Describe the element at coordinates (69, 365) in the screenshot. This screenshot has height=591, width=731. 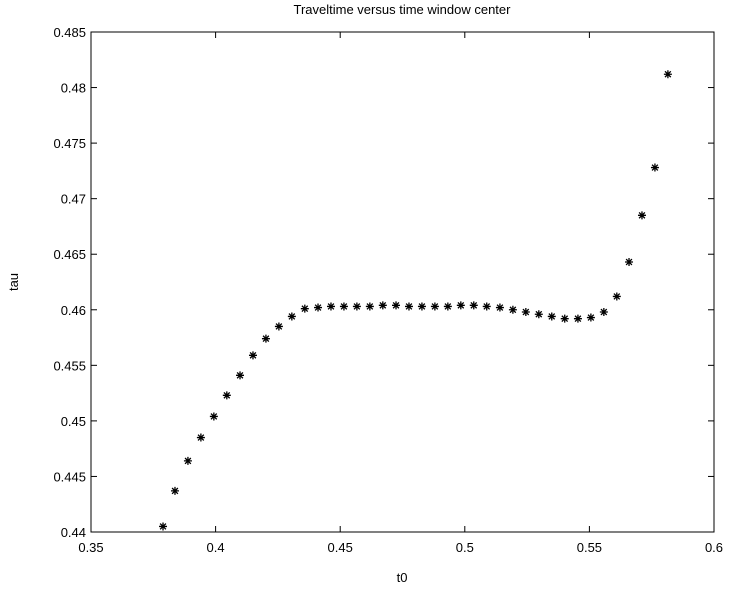
I see `y-tick-label: 0.455` at that location.